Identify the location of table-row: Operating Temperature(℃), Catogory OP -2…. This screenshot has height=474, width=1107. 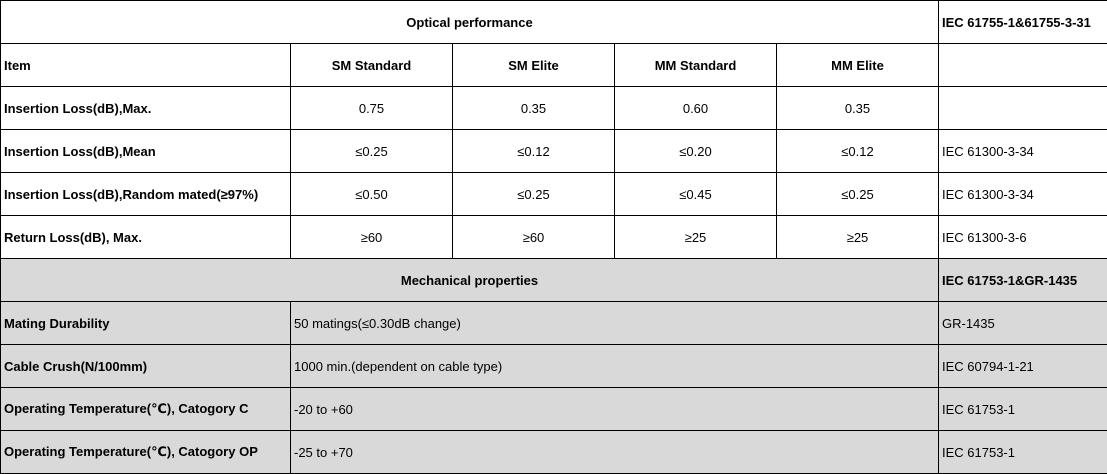
(553, 452).